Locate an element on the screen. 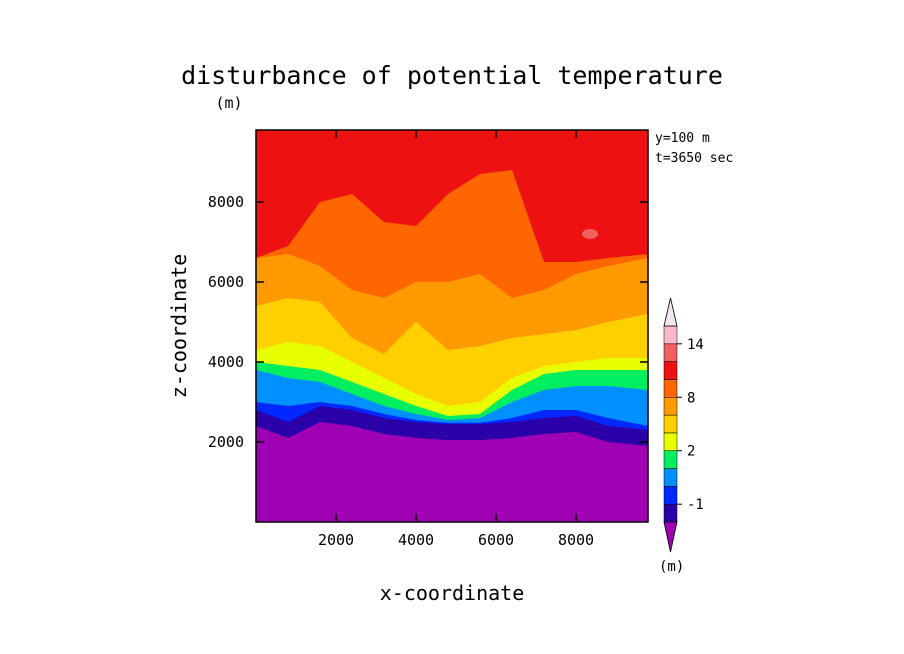 This screenshot has width=904, height=654. x-axis-label: x-coordinate is located at coordinates (452, 593).